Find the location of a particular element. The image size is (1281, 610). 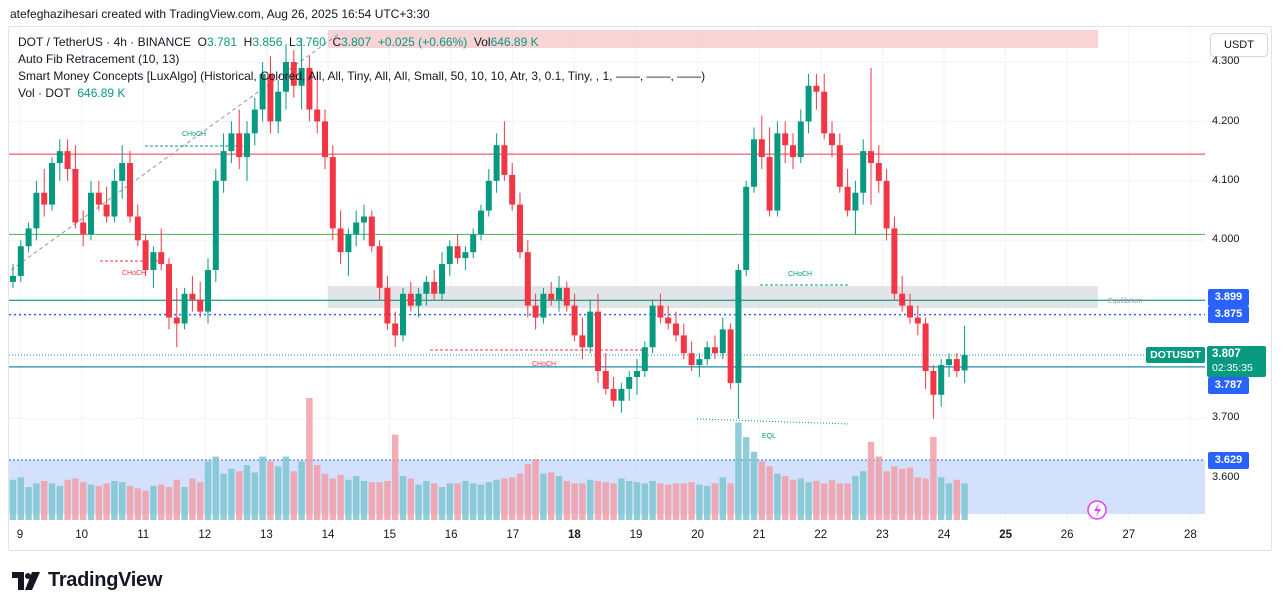

price-tick: 3.600 is located at coordinates (1226, 477).